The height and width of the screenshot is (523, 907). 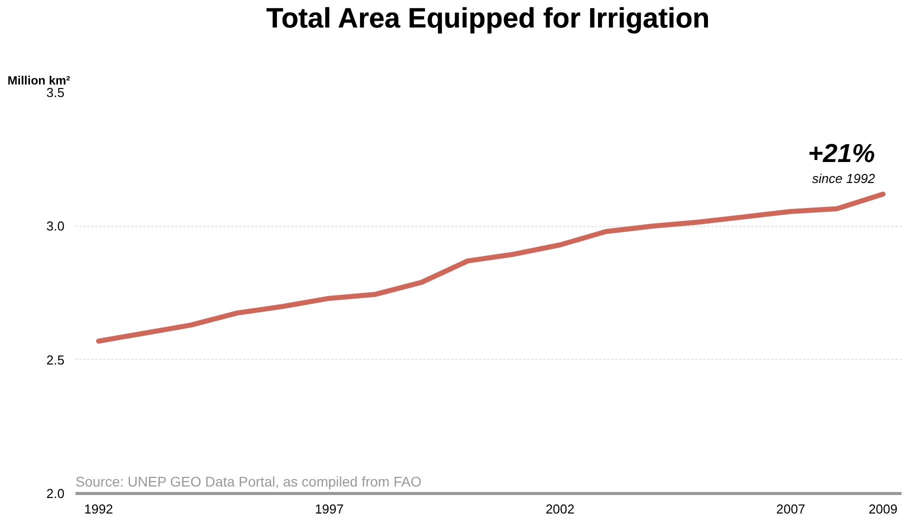 What do you see at coordinates (39, 81) in the screenshot?
I see `y-axis-title: Million km²` at bounding box center [39, 81].